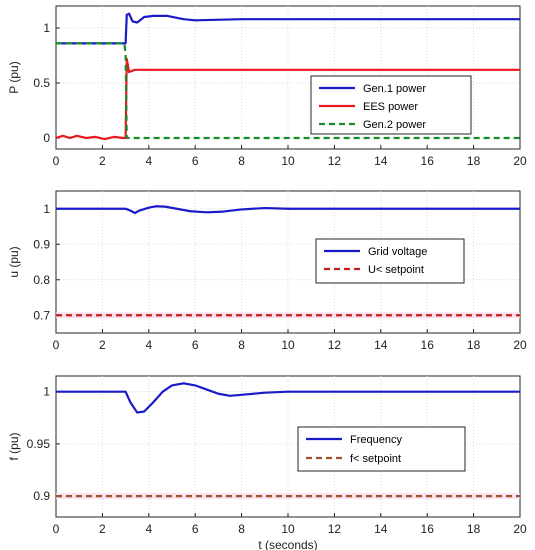  I want to click on panel-2-ytick-label: 1, so click(46, 392).